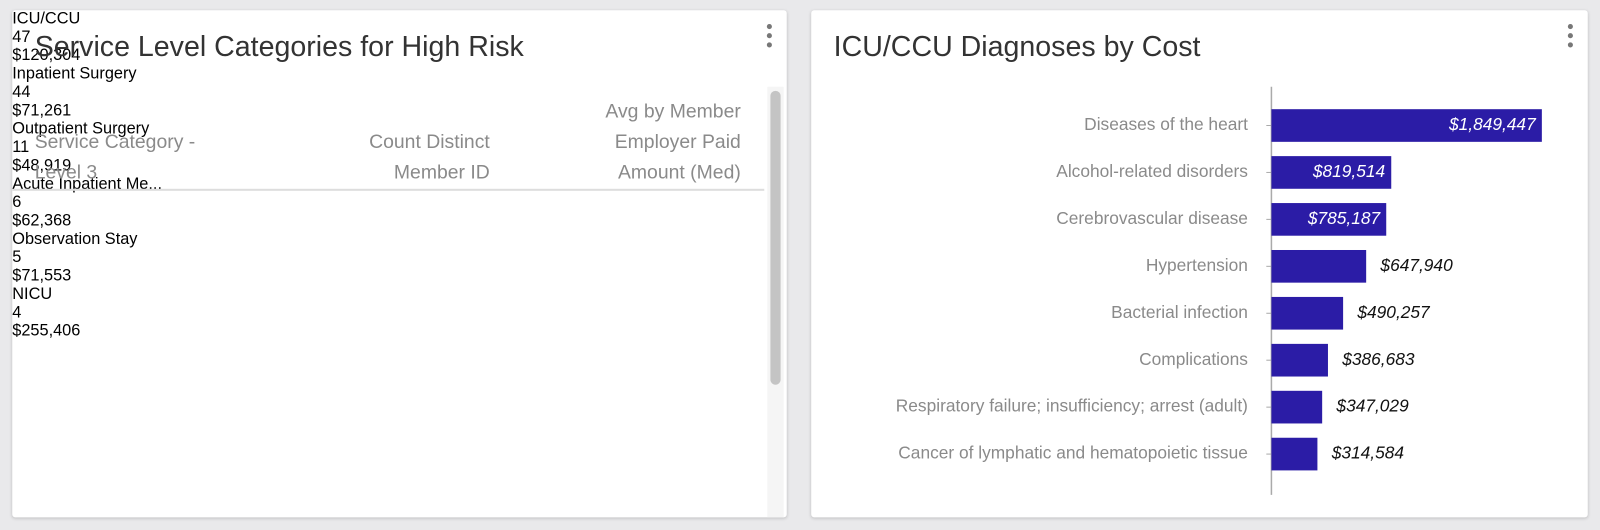 This screenshot has height=530, width=1600. Describe the element at coordinates (137, 74) in the screenshot. I see `table-cell: Inpatient Surgery` at that location.